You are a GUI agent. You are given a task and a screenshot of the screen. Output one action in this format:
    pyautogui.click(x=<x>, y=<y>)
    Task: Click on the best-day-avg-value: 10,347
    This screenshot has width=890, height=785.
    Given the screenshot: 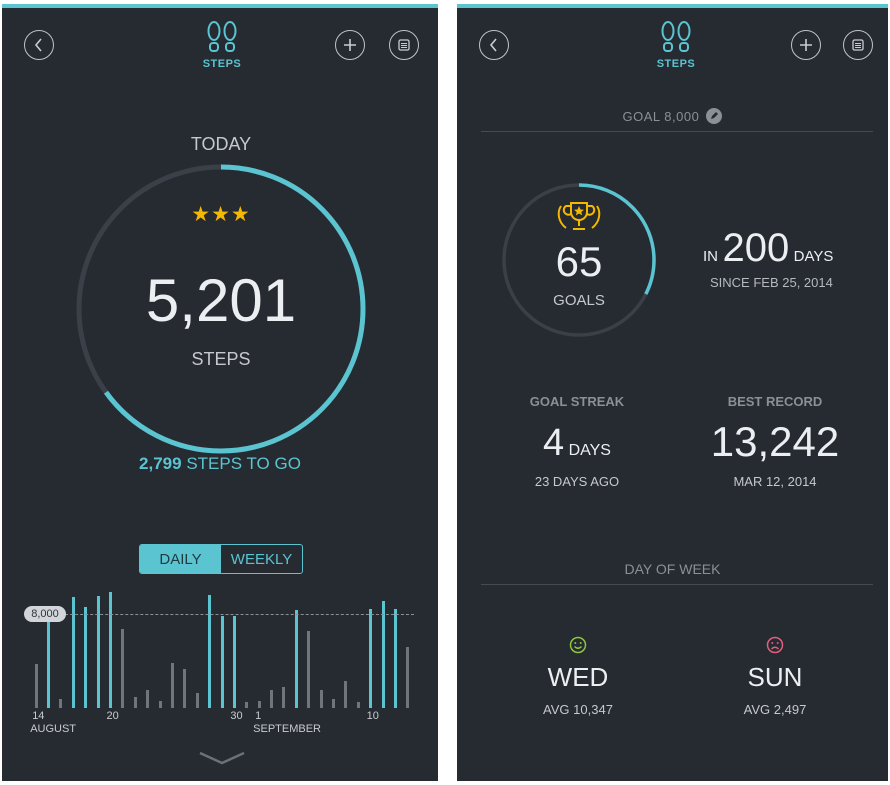 What is the action you would take?
    pyautogui.click(x=593, y=709)
    